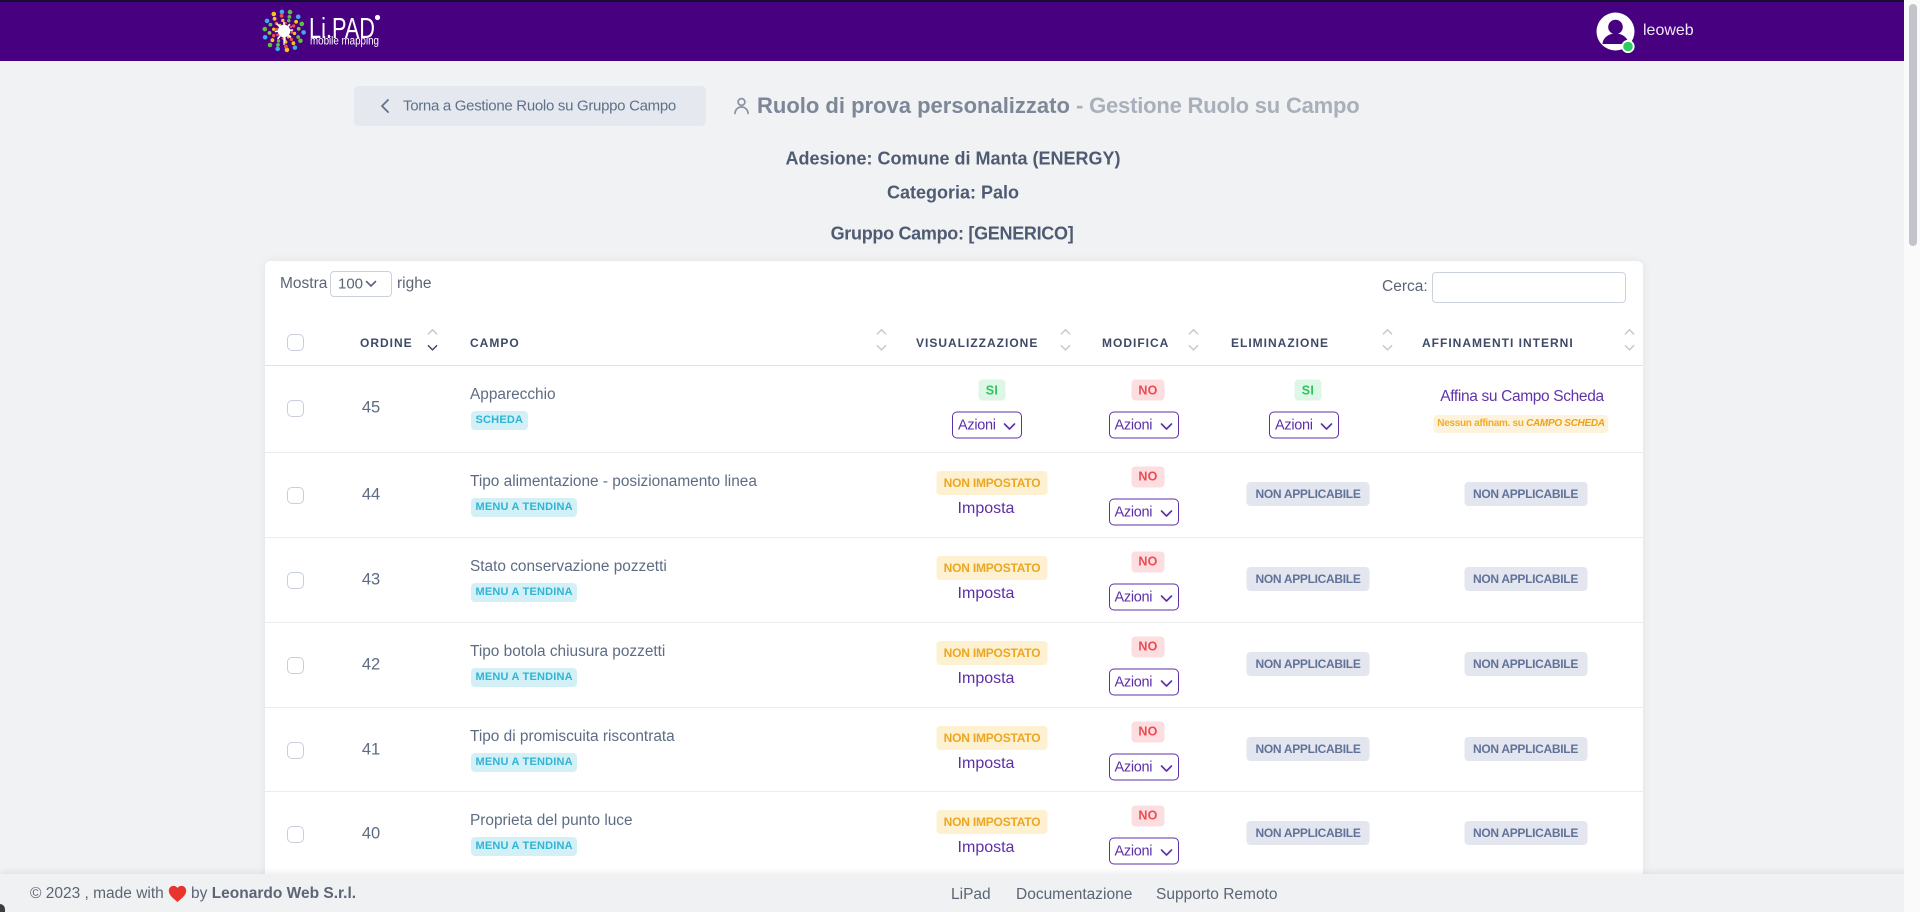  What do you see at coordinates (342, 29) in the screenshot?
I see `svg-text: Li.PAD` at bounding box center [342, 29].